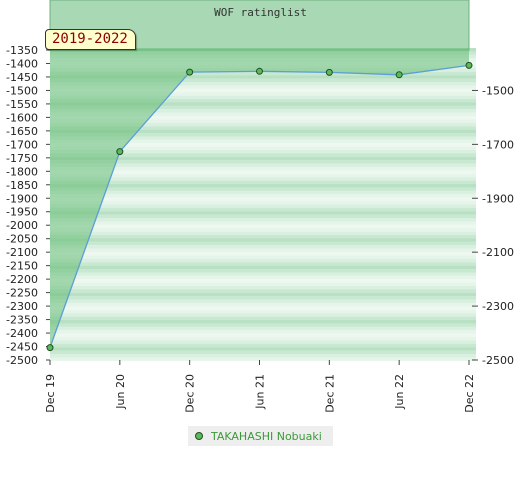 This screenshot has height=480, width=520. I want to click on right-tick-label: -2100, so click(498, 252).